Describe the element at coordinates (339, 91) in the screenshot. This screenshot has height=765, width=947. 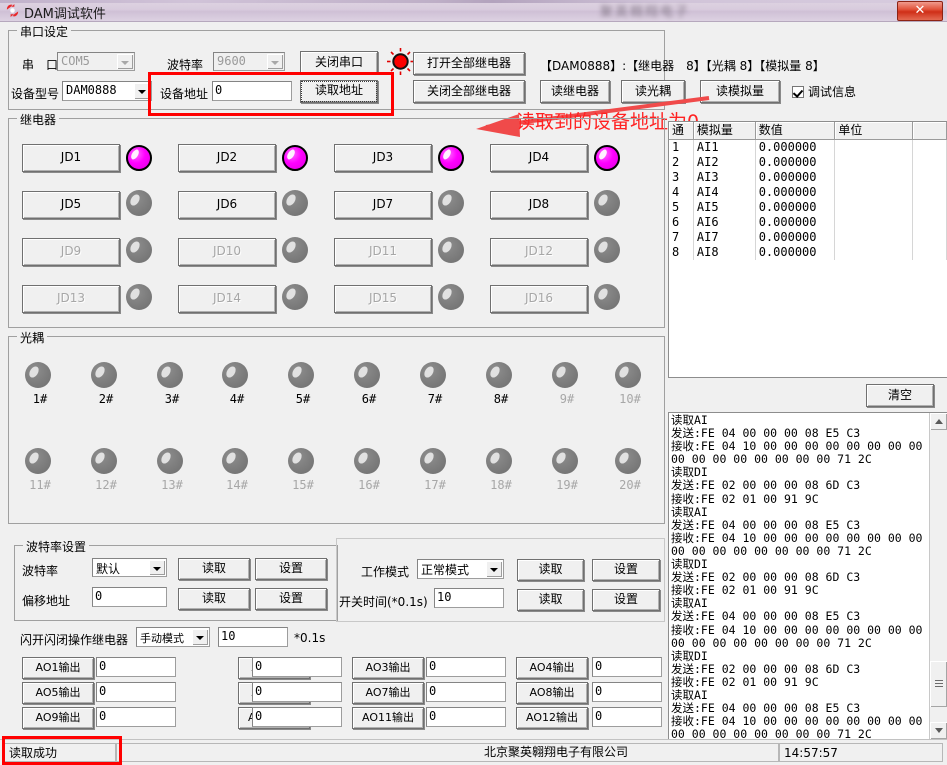
I see `read-address-button: 读取地址` at that location.